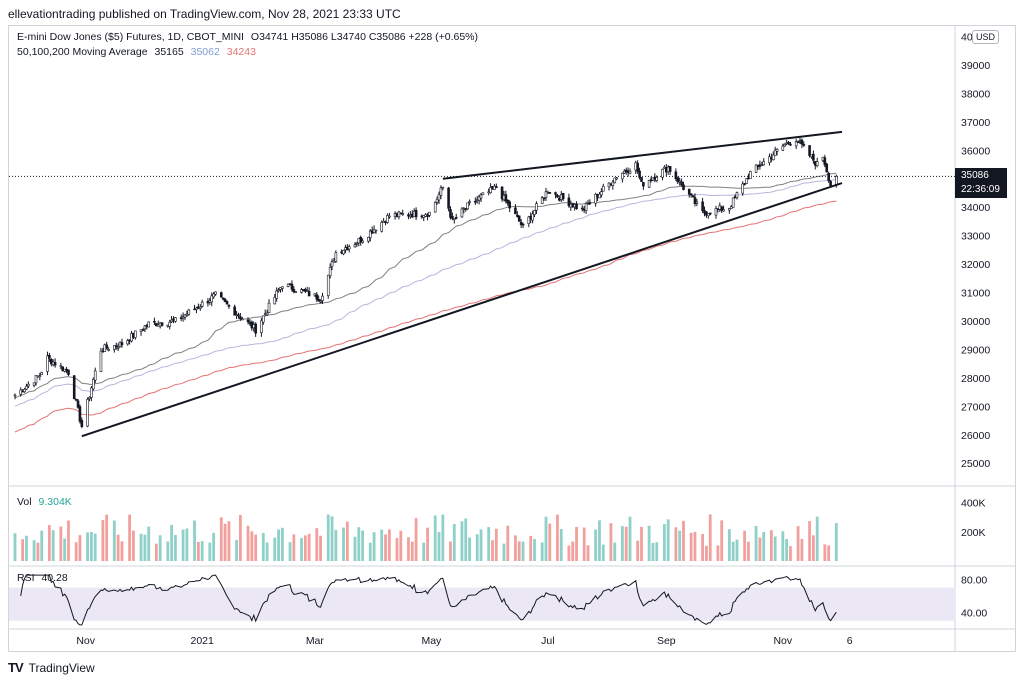 This screenshot has width=1024, height=682. What do you see at coordinates (975, 379) in the screenshot?
I see `price-tick-label: 28000` at bounding box center [975, 379].